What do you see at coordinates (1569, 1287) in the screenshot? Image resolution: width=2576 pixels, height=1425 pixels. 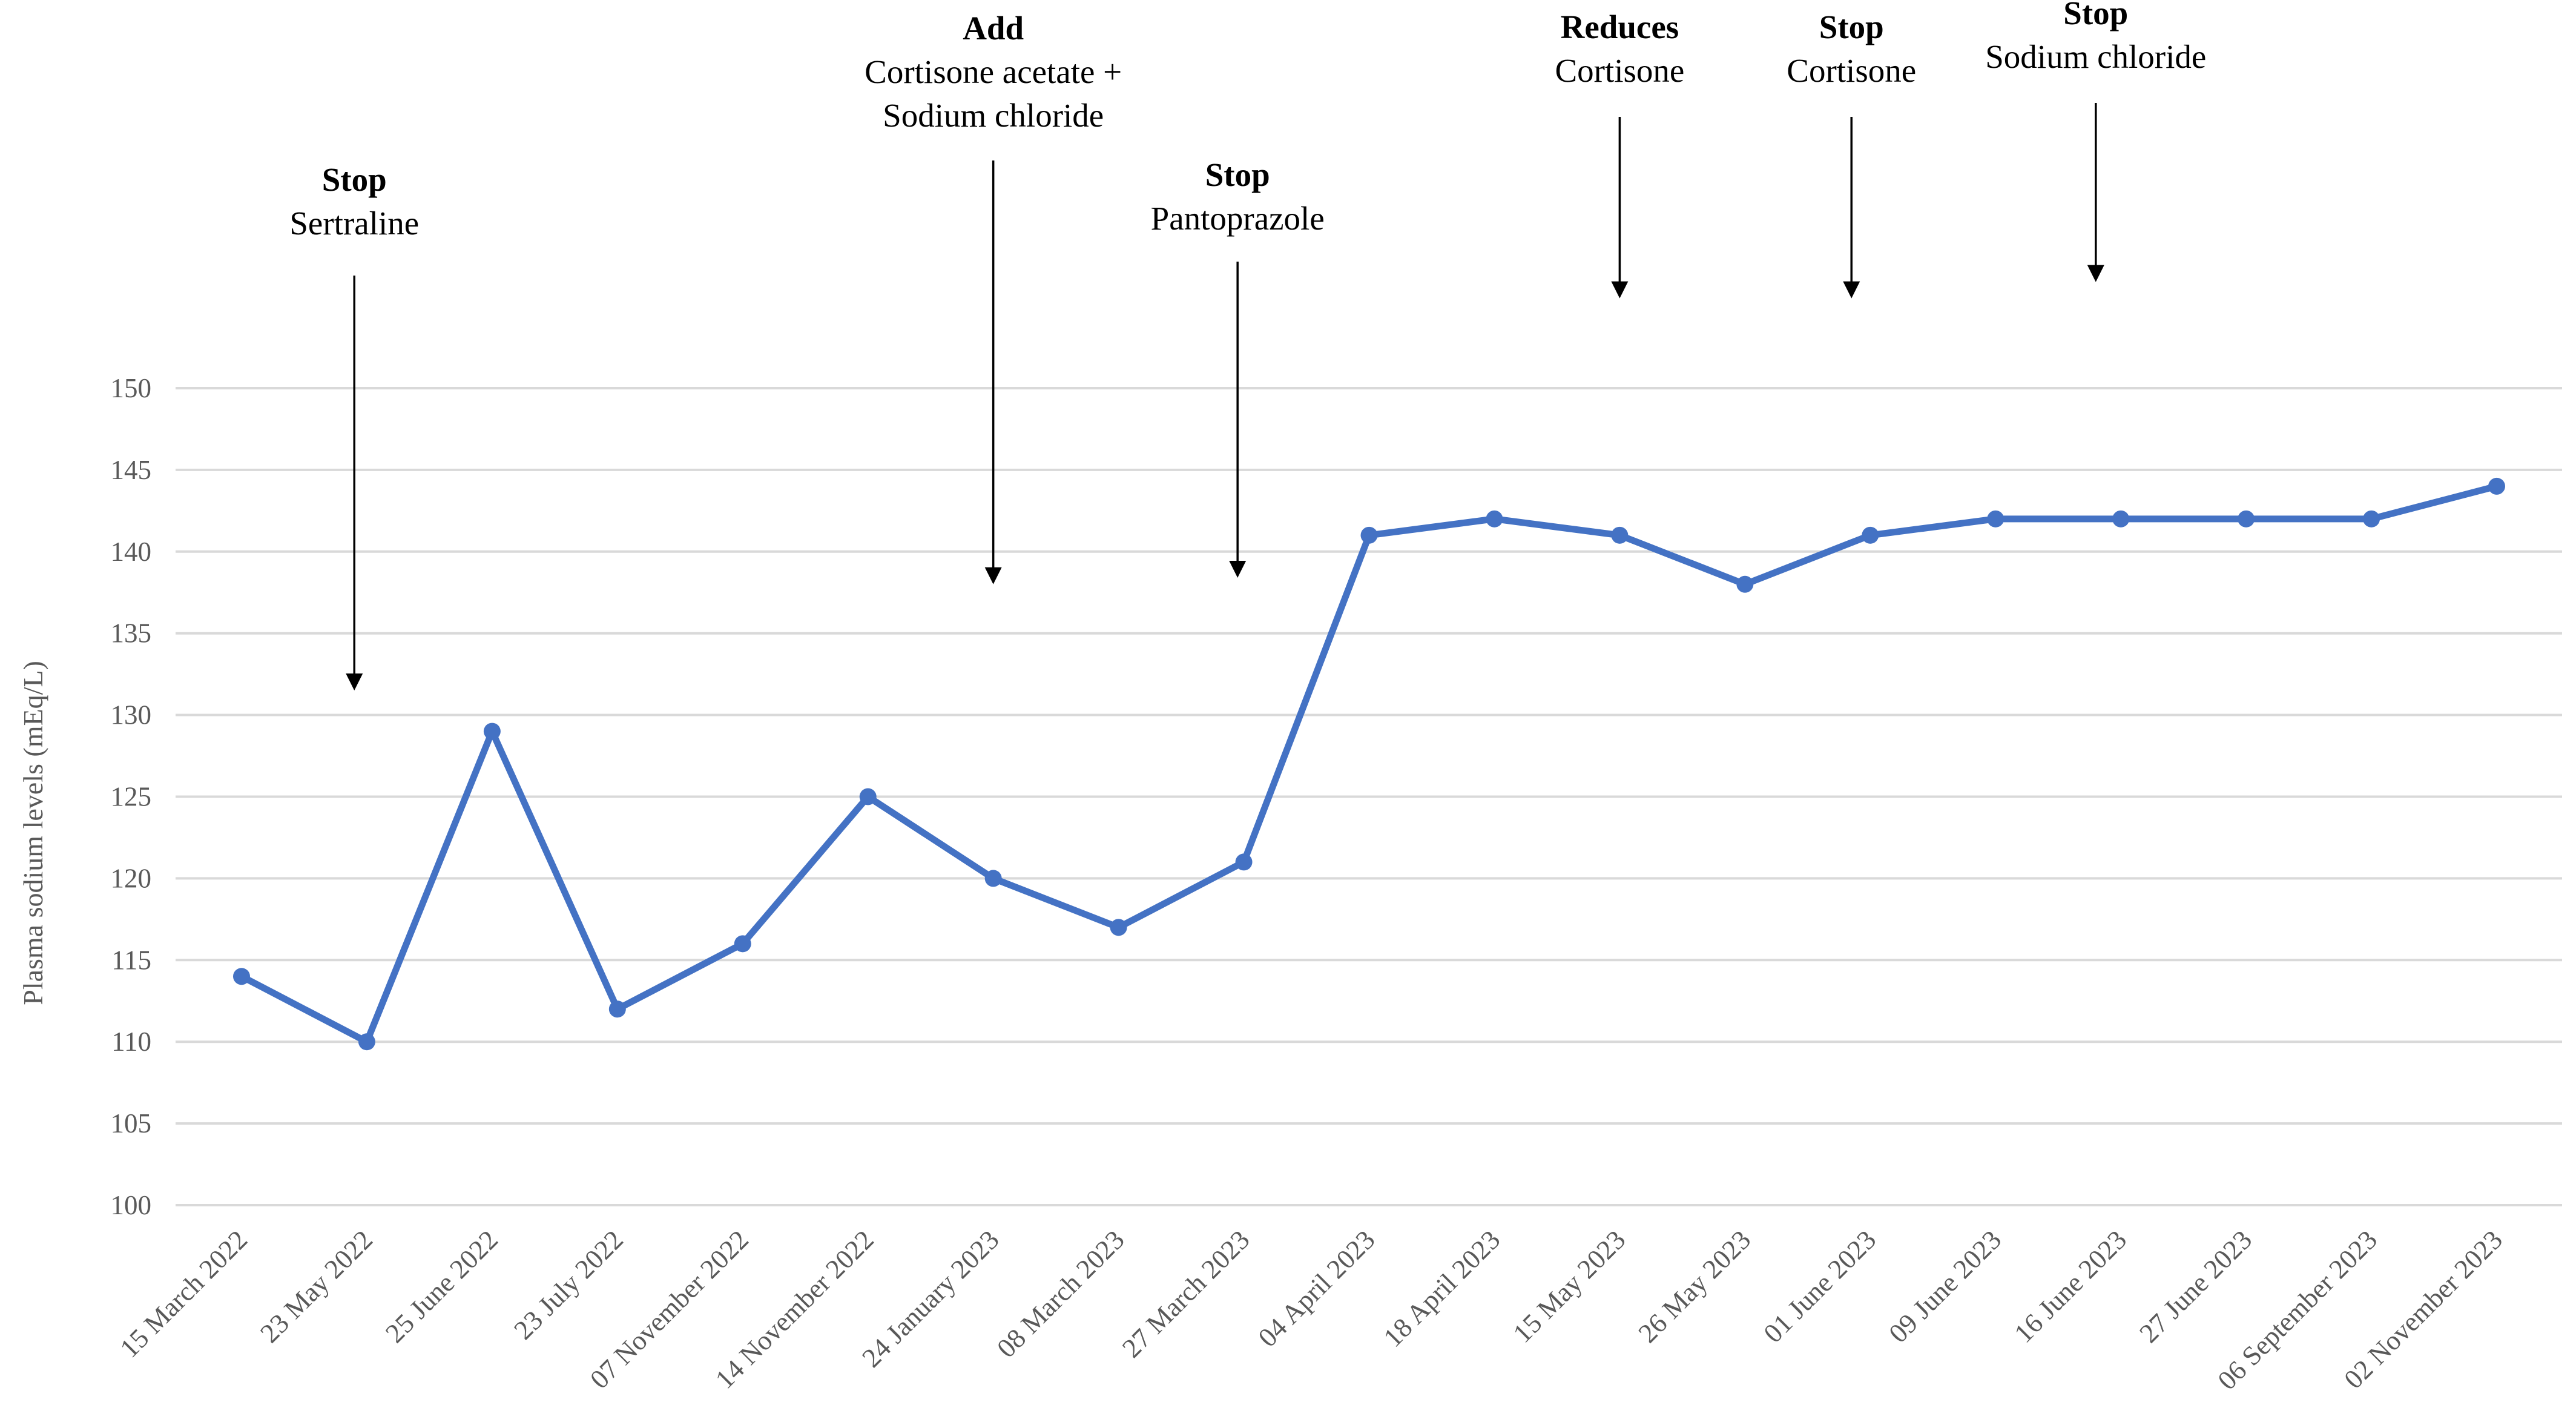 I see `x-tick-label: 15 May 2023` at bounding box center [1569, 1287].